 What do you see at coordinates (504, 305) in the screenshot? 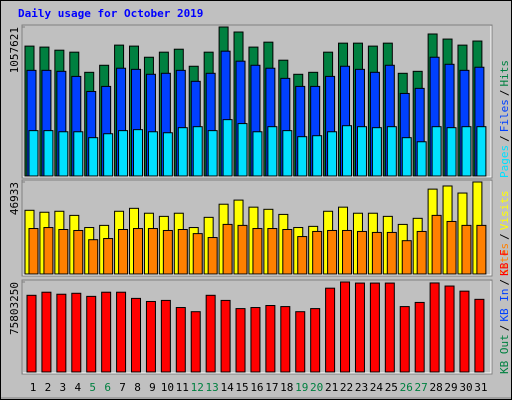
I see `legend-entry: KB In` at bounding box center [504, 305].